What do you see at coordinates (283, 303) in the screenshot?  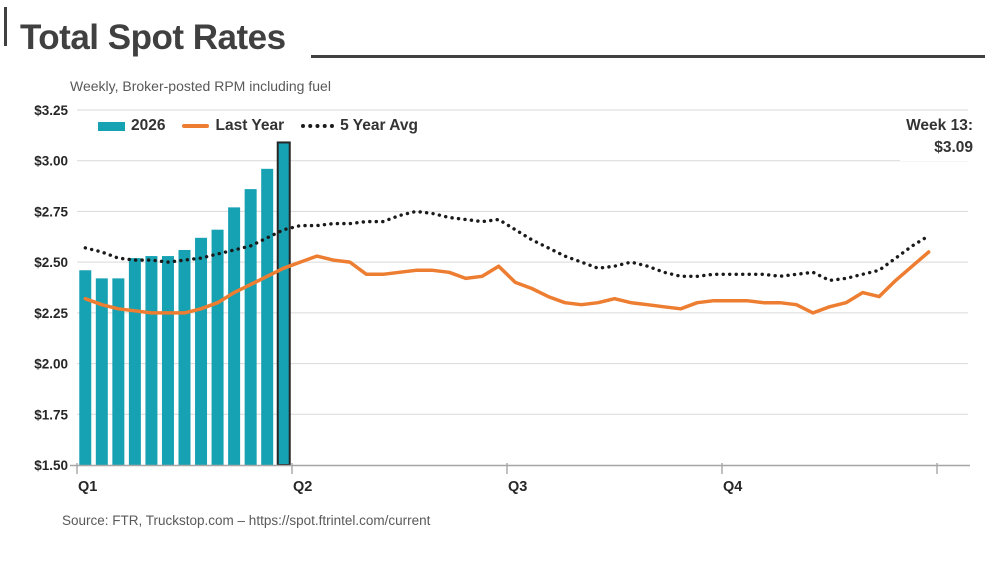 I see `bar-week-13-highlighted` at bounding box center [283, 303].